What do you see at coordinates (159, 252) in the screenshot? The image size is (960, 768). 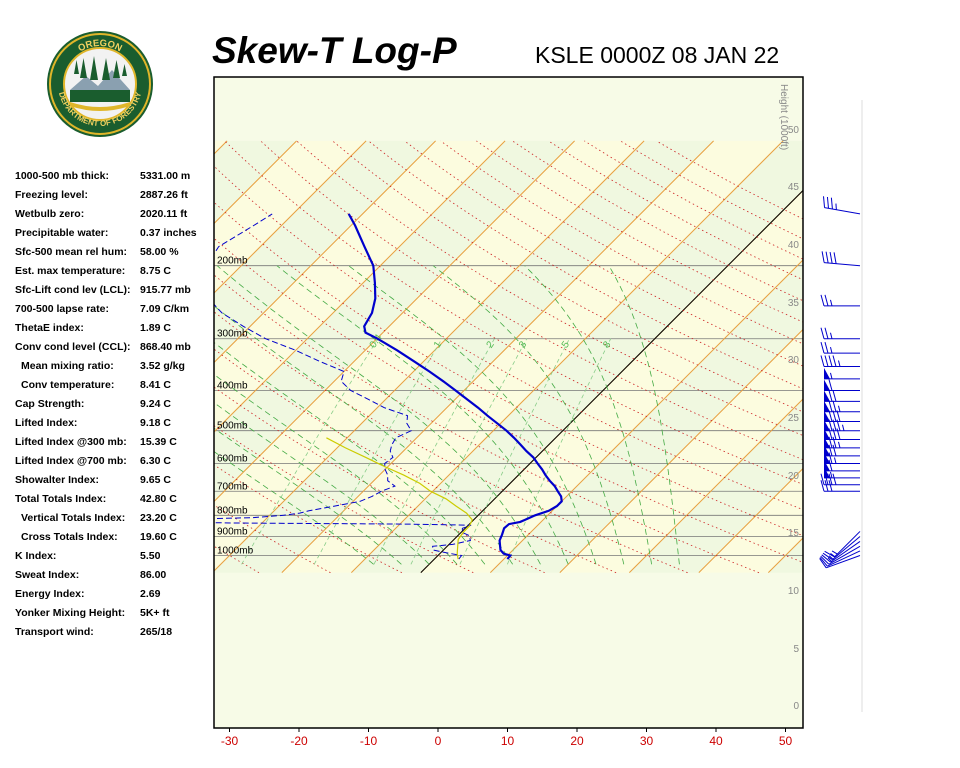 I see `index-value: 58.00 %` at bounding box center [159, 252].